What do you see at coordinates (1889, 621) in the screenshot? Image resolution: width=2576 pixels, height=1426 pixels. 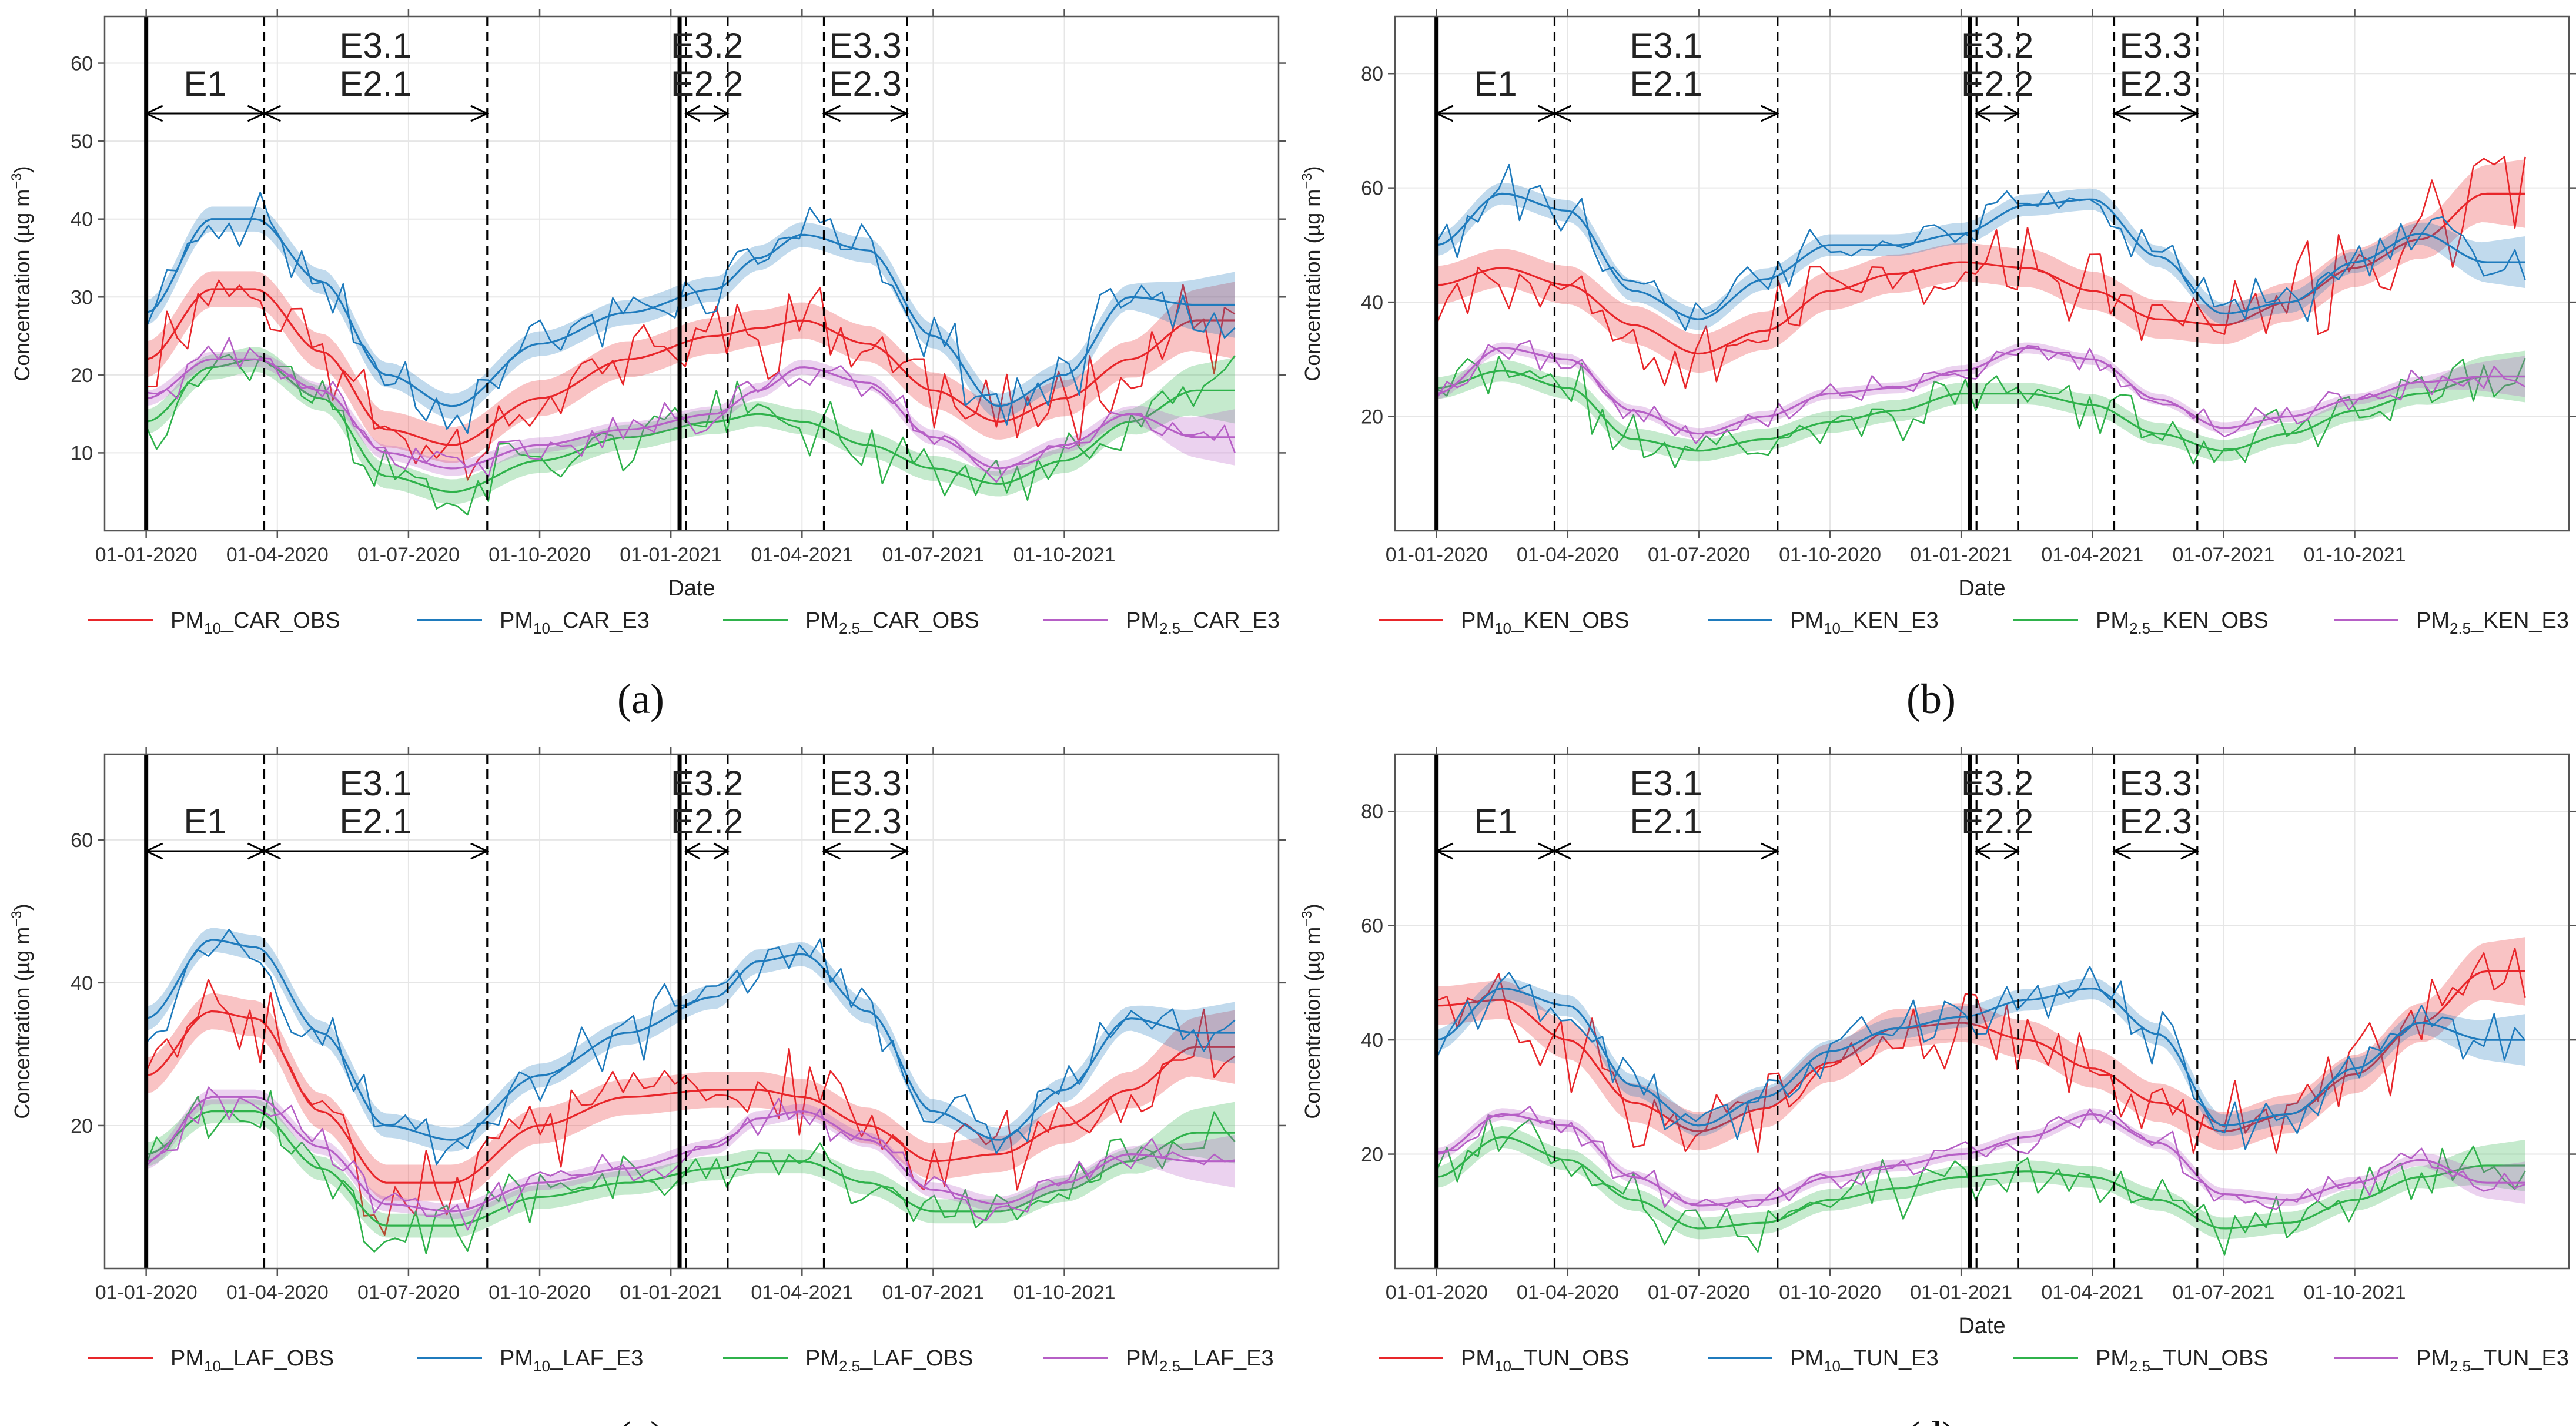 I see `legend-entry-suffix: _KEN_E3` at bounding box center [1889, 621].